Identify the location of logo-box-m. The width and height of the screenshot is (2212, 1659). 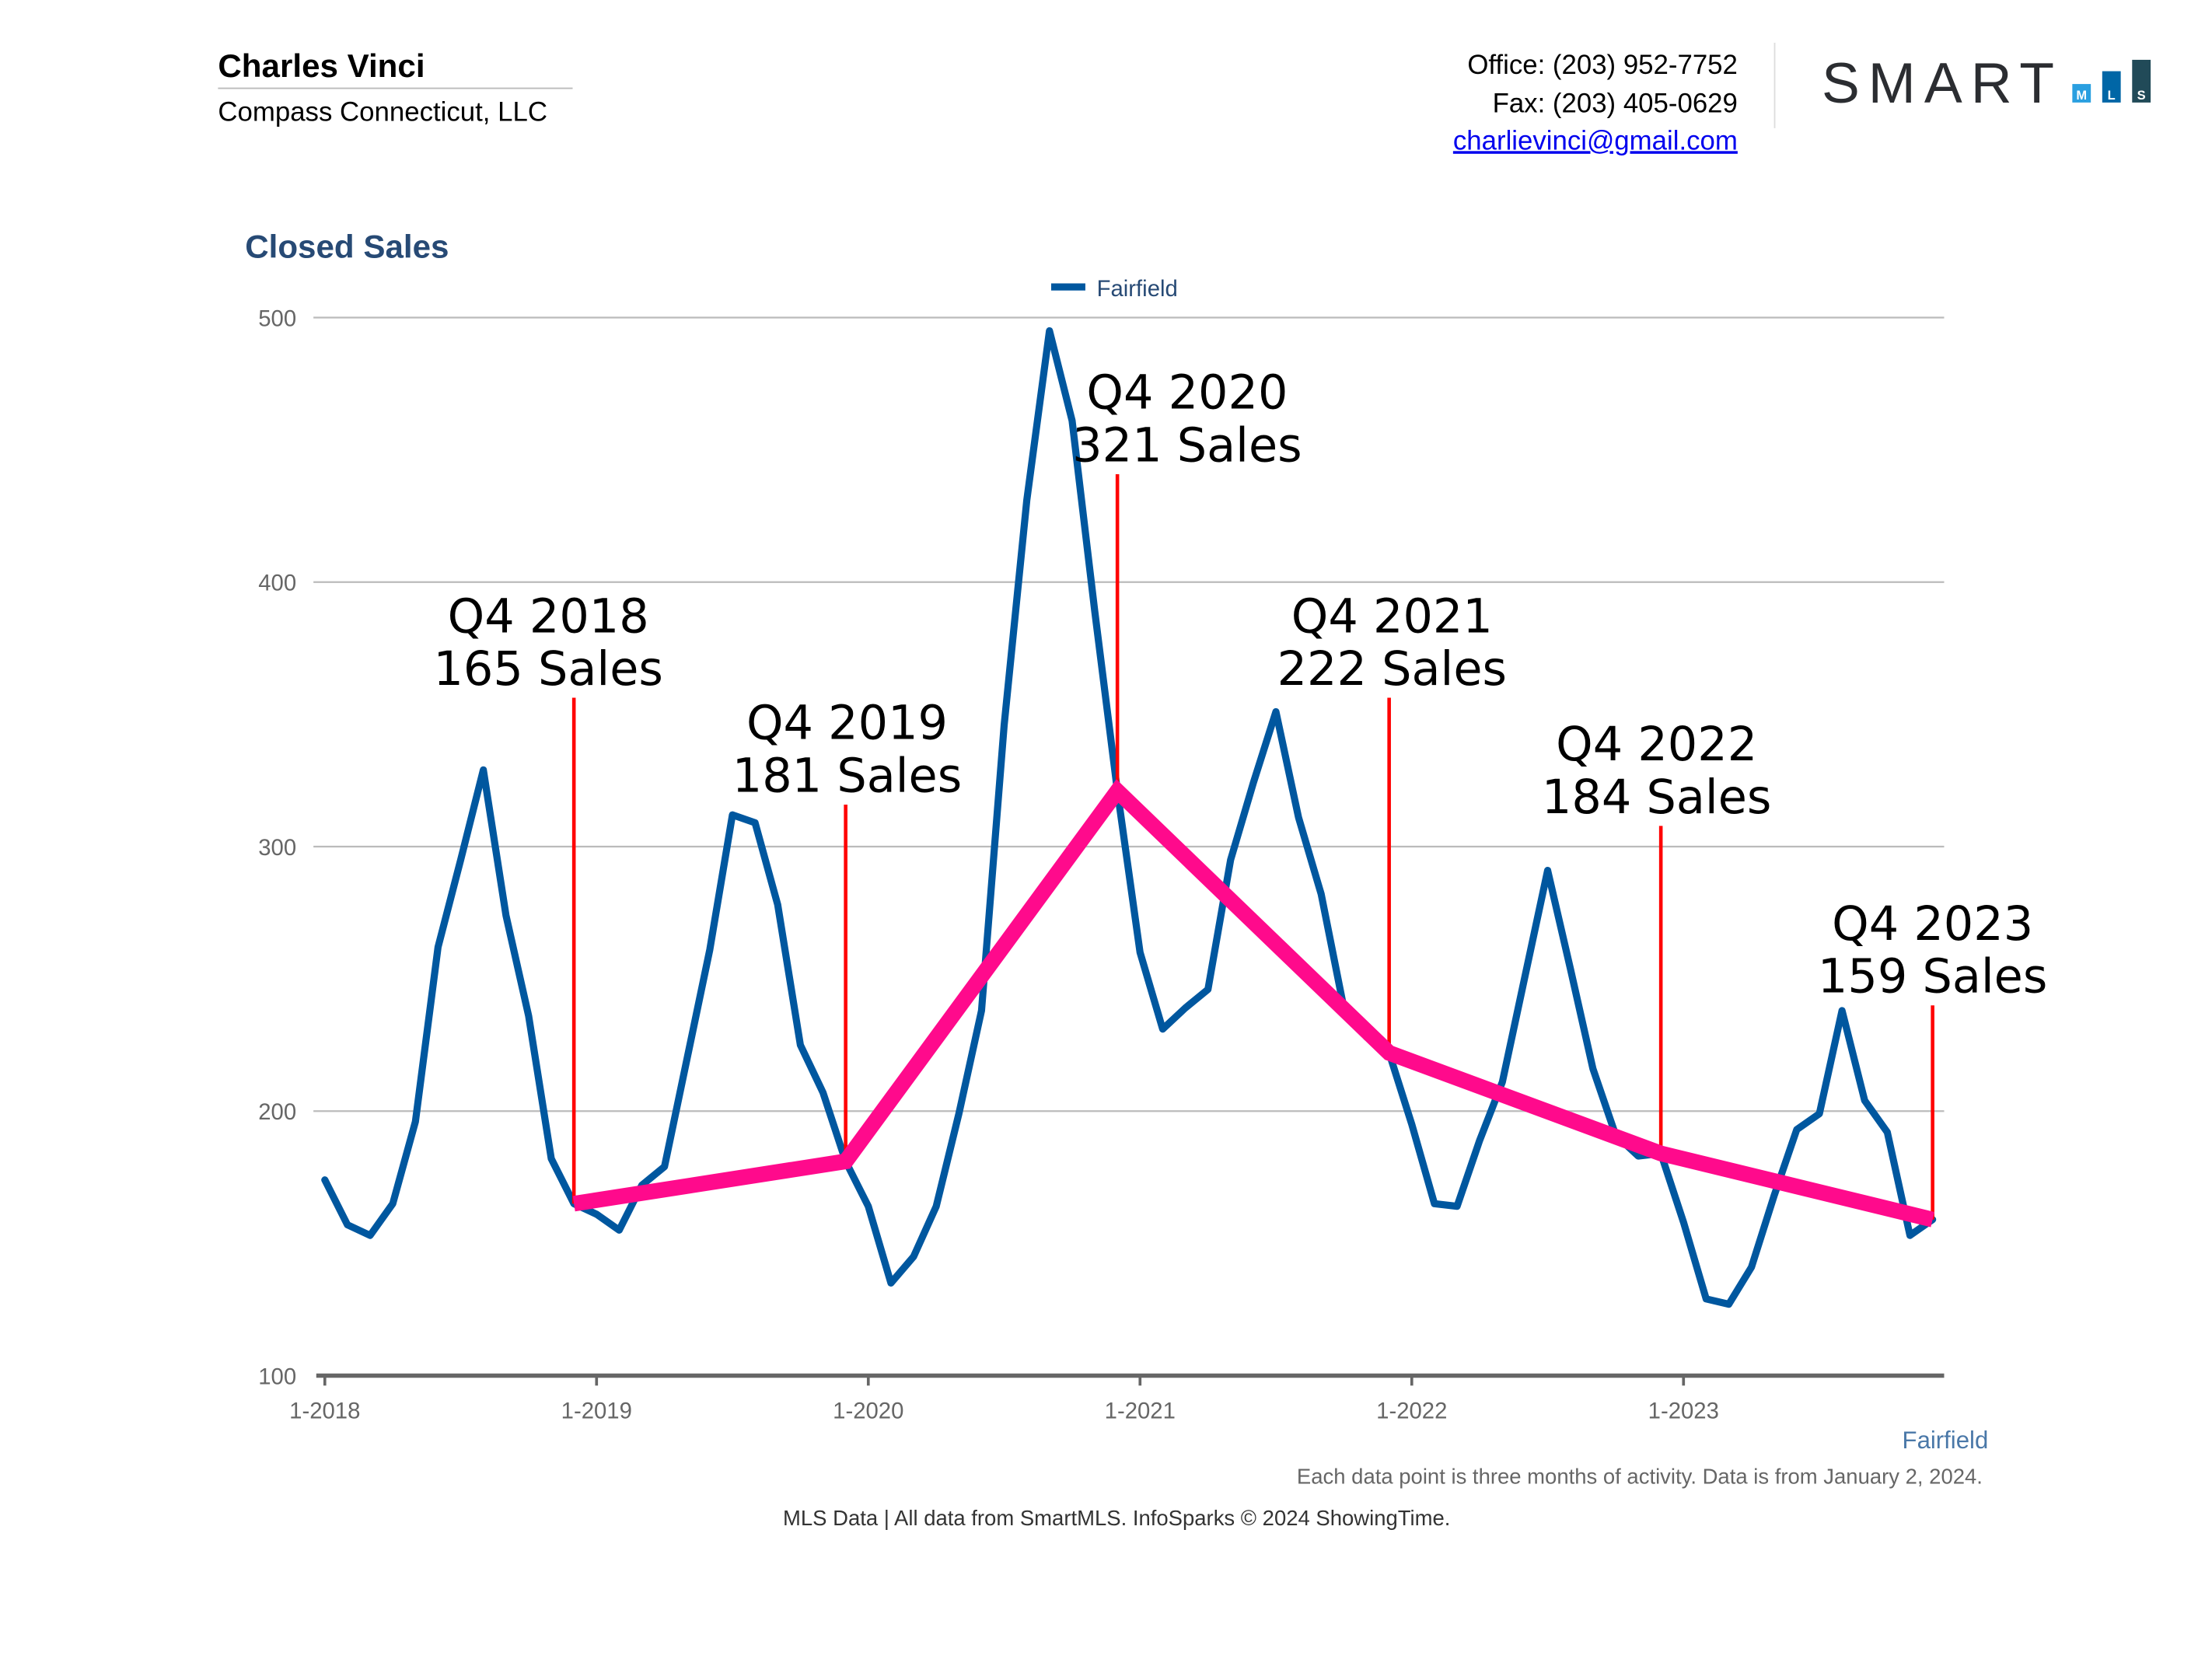
(2081, 93).